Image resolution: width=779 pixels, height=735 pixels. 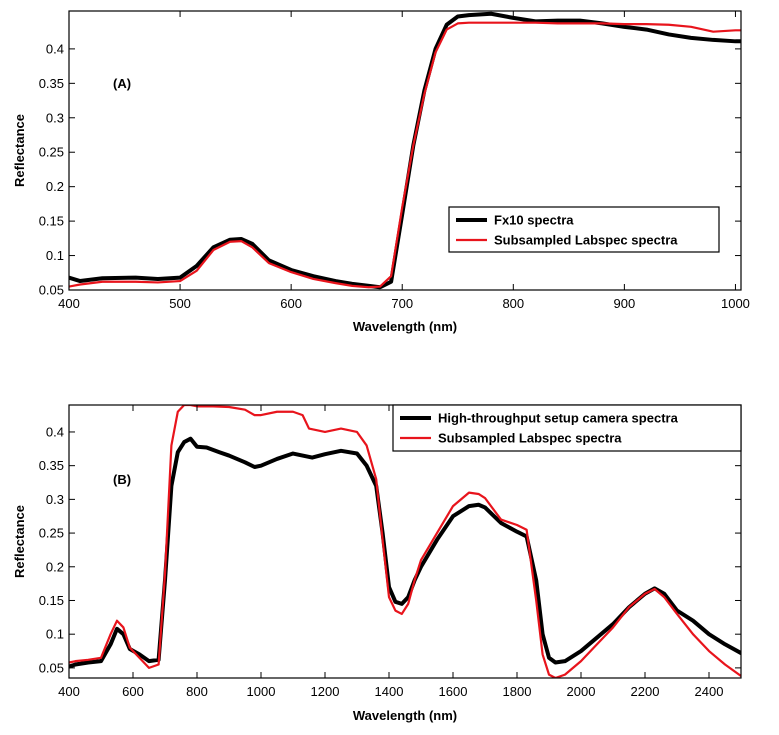 I want to click on x-tick-label: 700, so click(x=402, y=303).